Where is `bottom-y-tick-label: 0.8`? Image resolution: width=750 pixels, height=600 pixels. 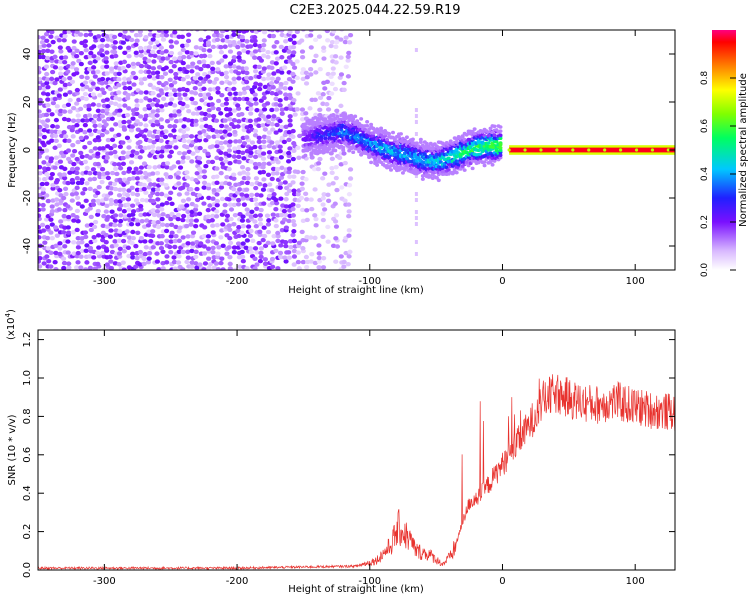
bottom-y-tick-label: 0.8 is located at coordinates (27, 416).